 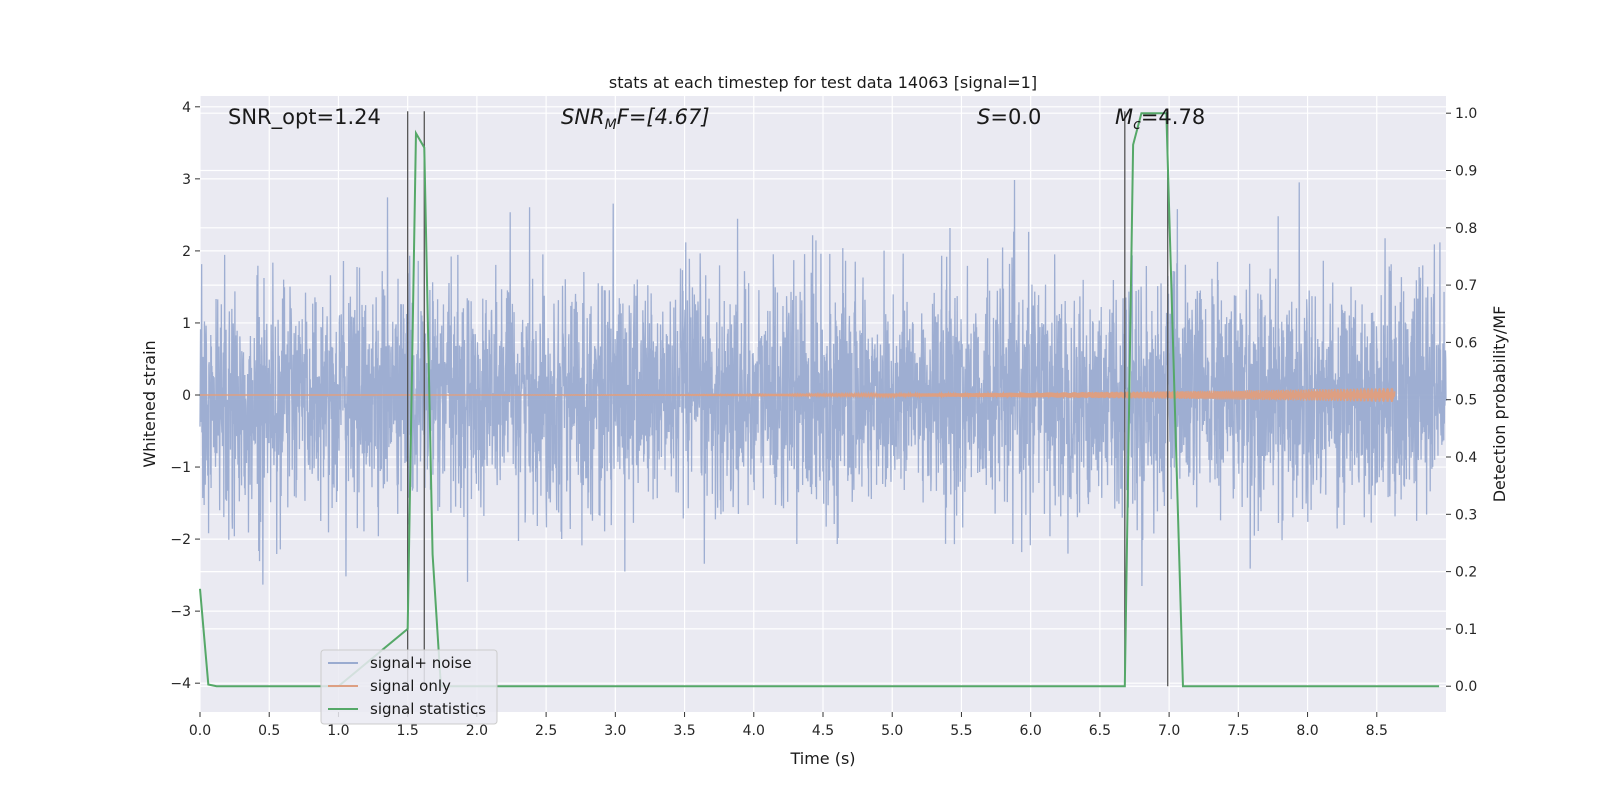 I want to click on left-tick-label: 3, so click(x=186, y=180).